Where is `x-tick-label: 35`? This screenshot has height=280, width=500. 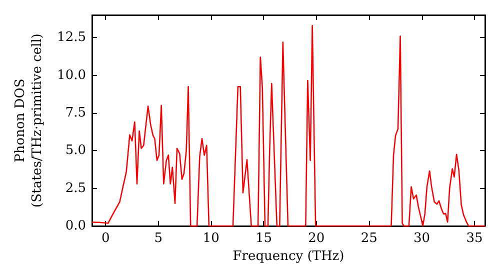 x-tick-label: 35 is located at coordinates (474, 238).